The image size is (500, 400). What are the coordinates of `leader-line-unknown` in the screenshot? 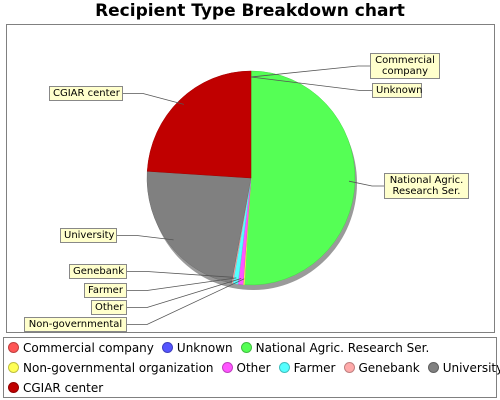 It's located at (311, 83).